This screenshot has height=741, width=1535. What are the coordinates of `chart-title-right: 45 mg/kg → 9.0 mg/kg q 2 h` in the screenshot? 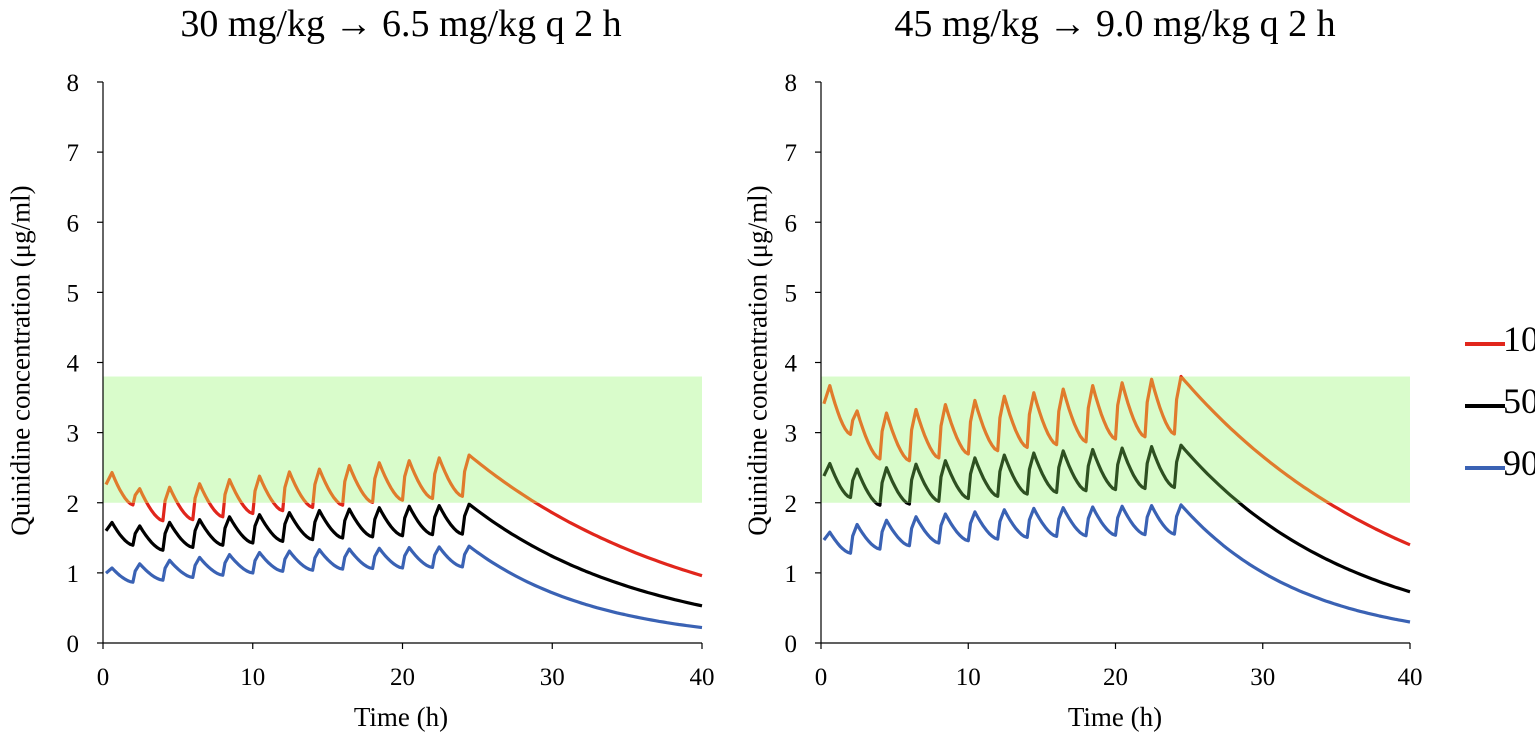 It's located at (1115, 24).